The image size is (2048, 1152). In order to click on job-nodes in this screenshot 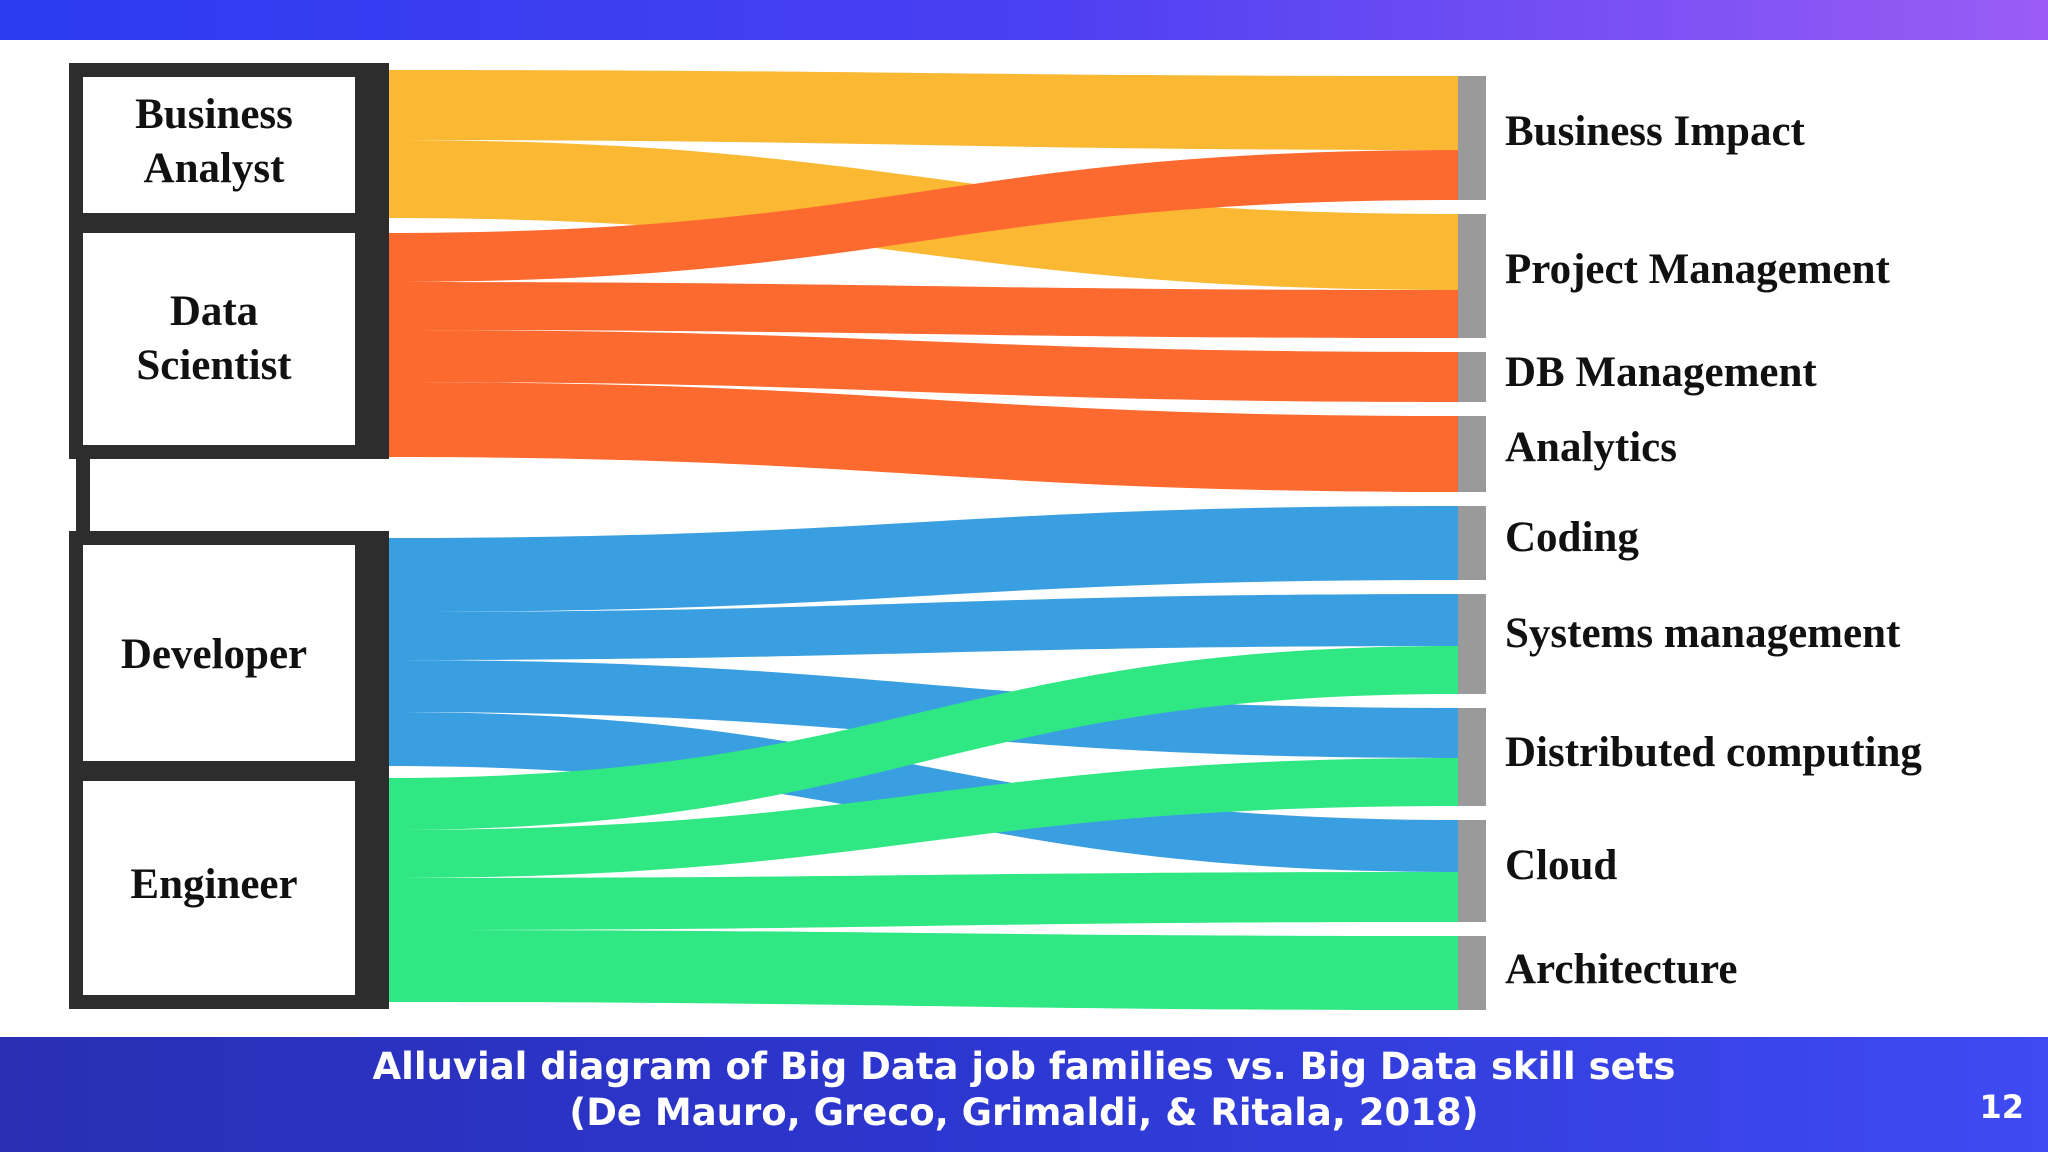, I will do `click(229, 536)`.